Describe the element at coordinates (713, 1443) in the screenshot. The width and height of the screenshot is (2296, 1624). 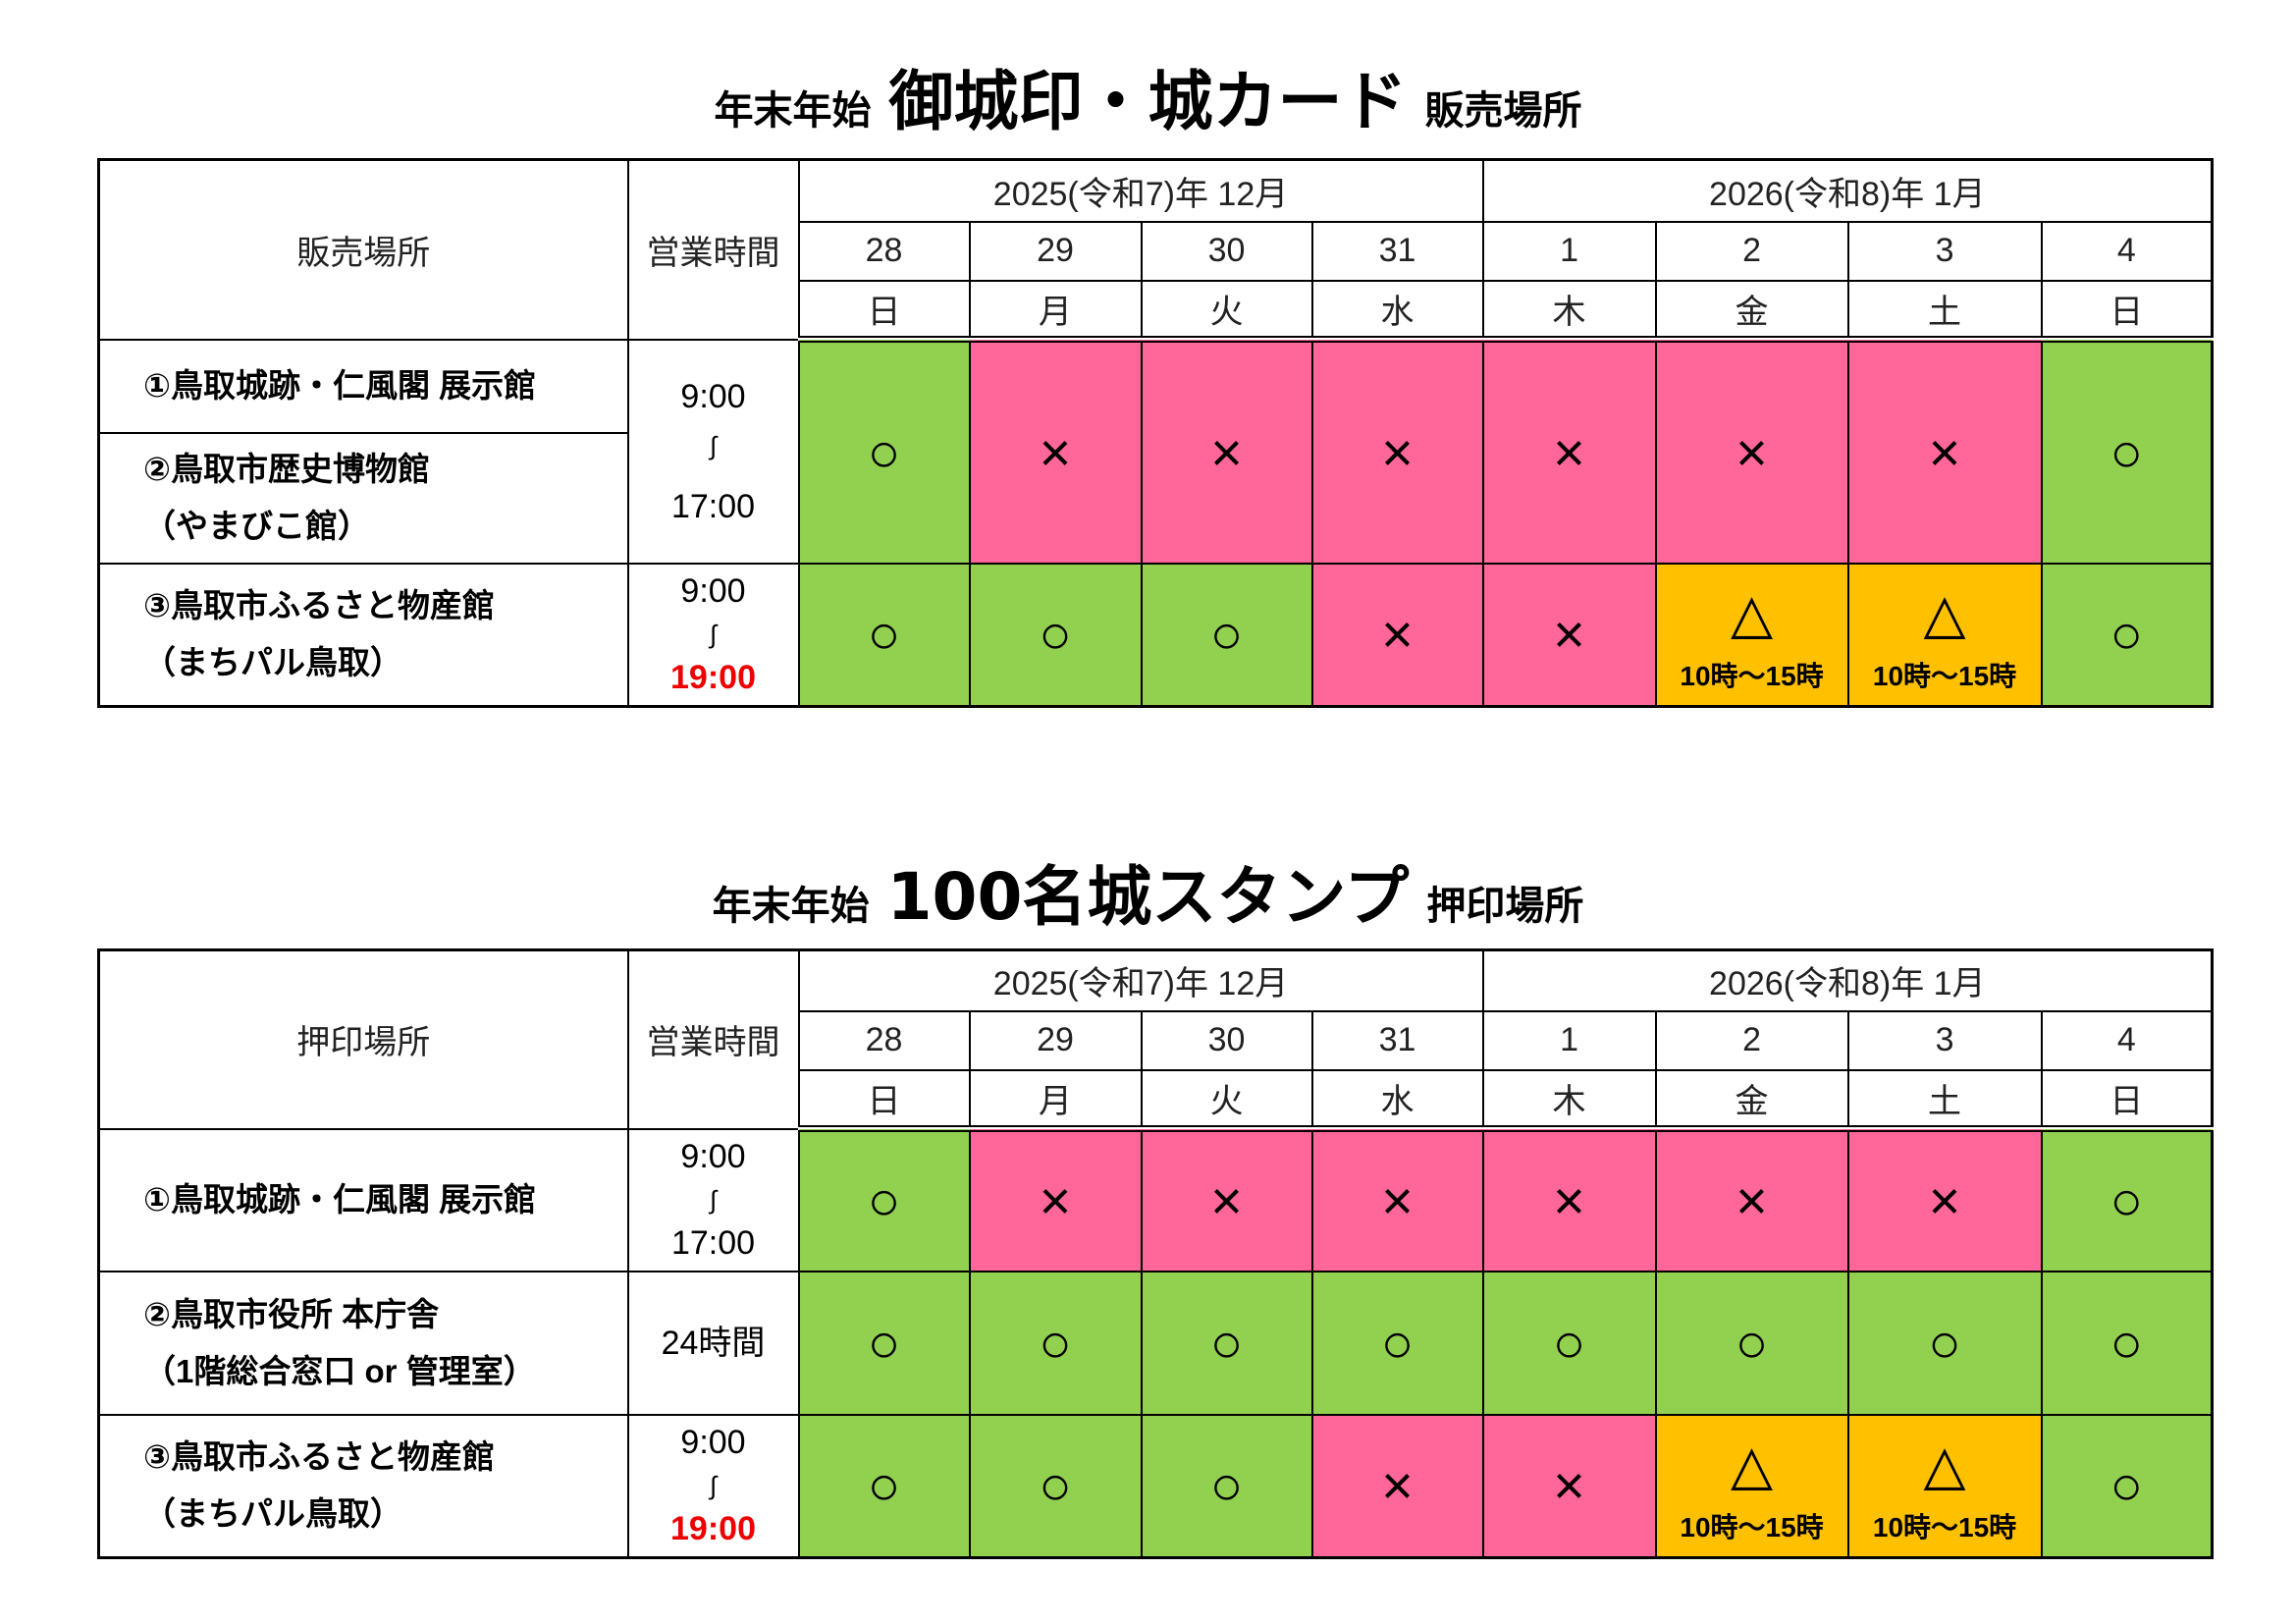
I see `opening-time: 9:00` at that location.